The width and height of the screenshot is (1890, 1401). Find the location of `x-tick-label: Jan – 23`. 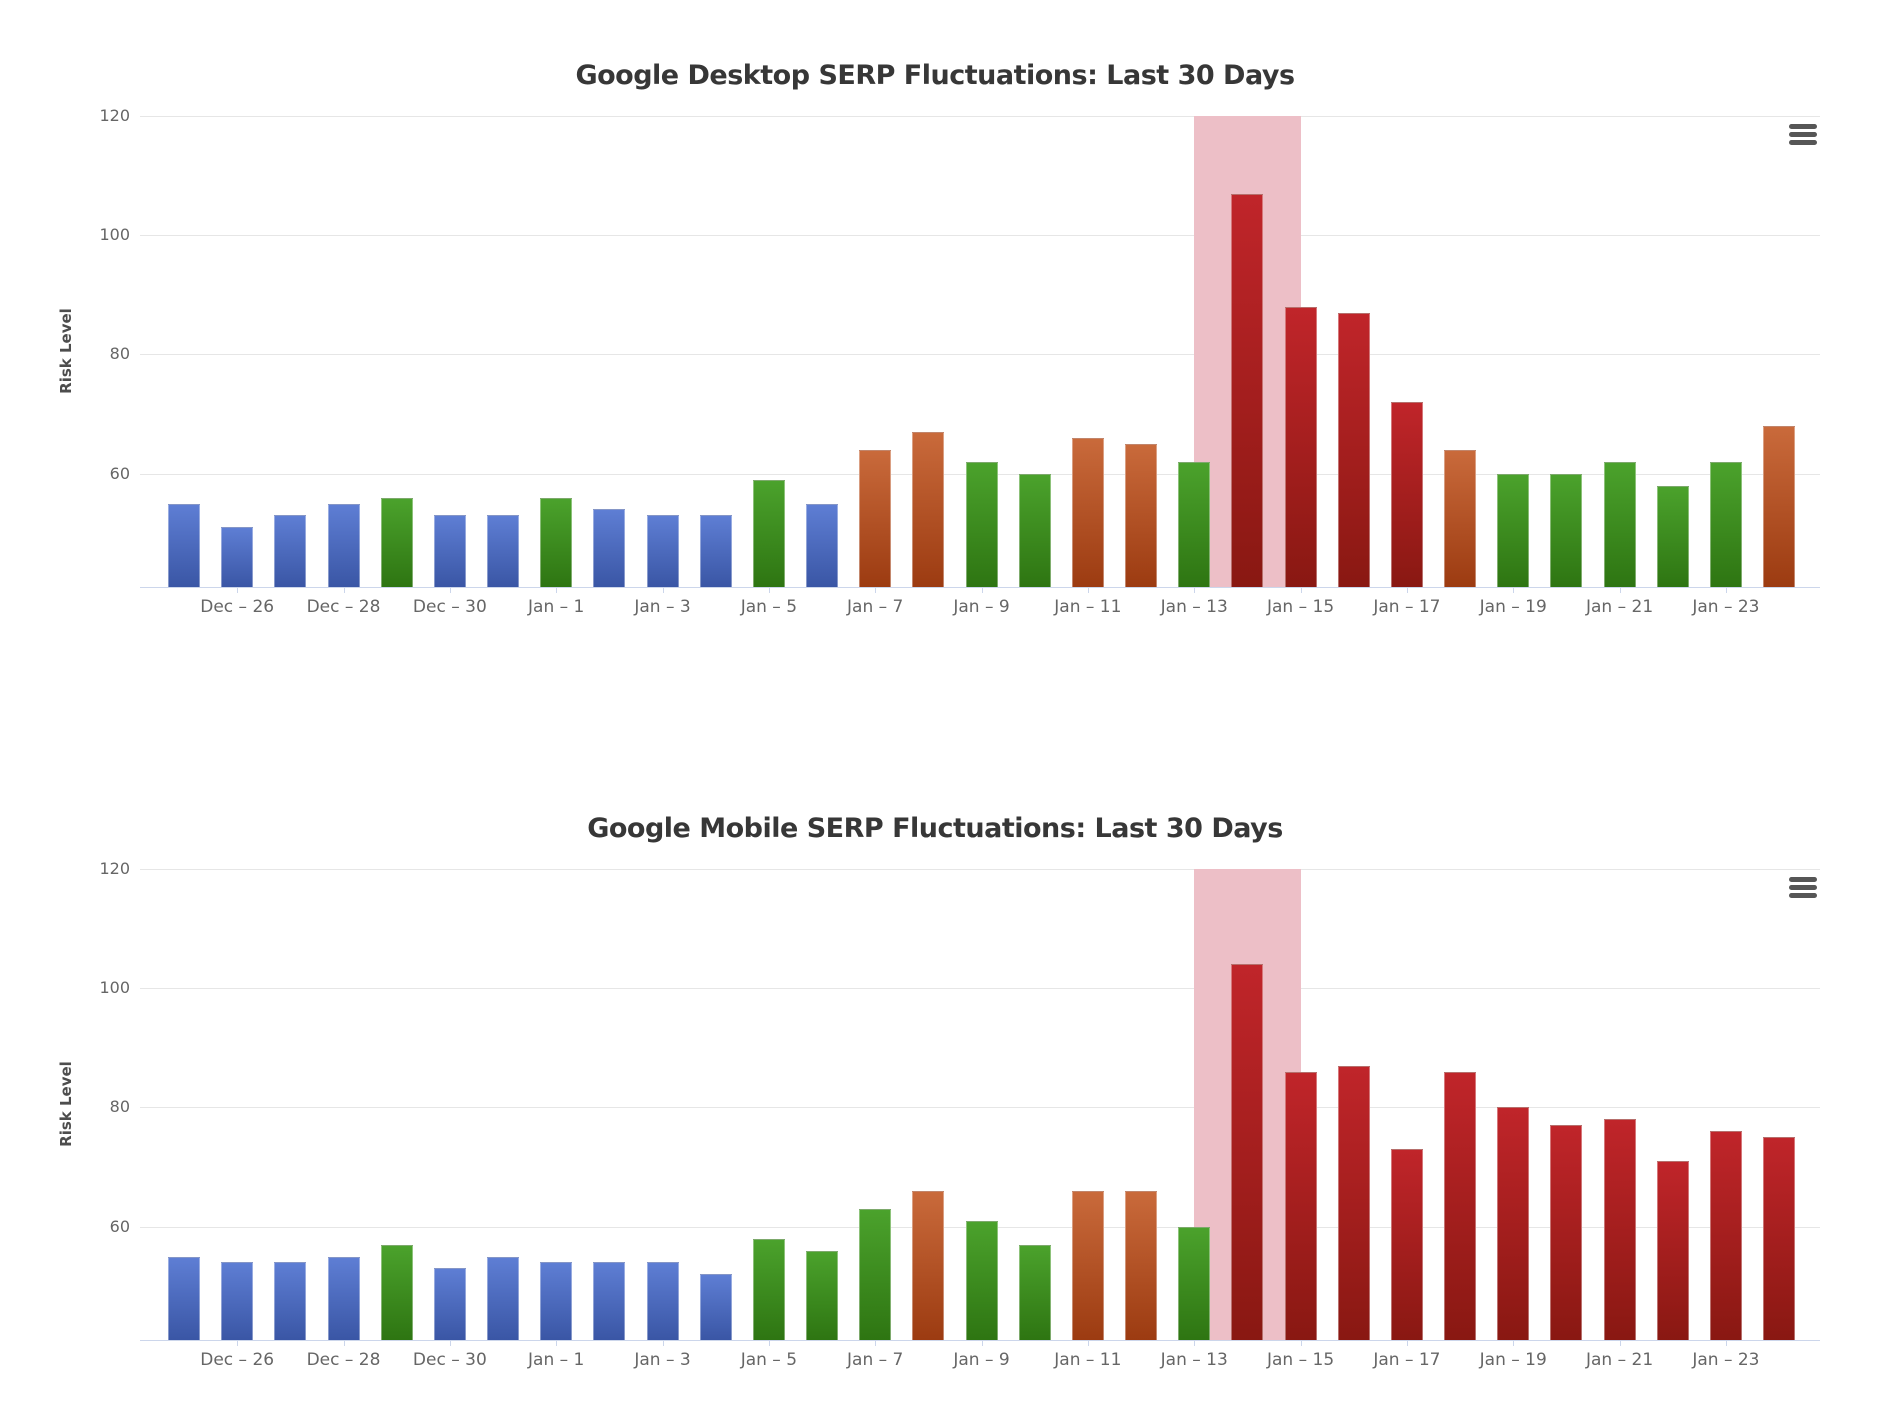

x-tick-label: Jan – 23 is located at coordinates (1726, 607).